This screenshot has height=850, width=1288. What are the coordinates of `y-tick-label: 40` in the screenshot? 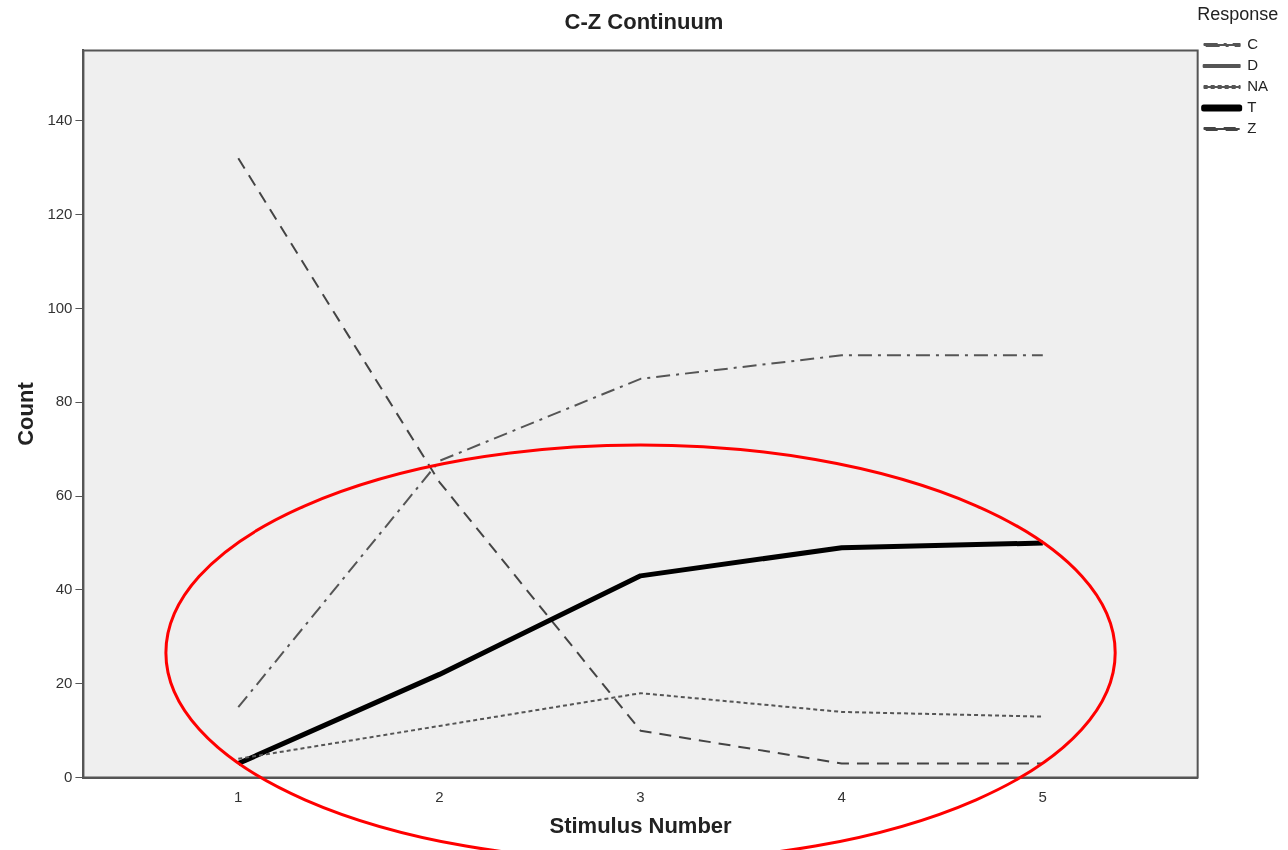 It's located at (64, 589).